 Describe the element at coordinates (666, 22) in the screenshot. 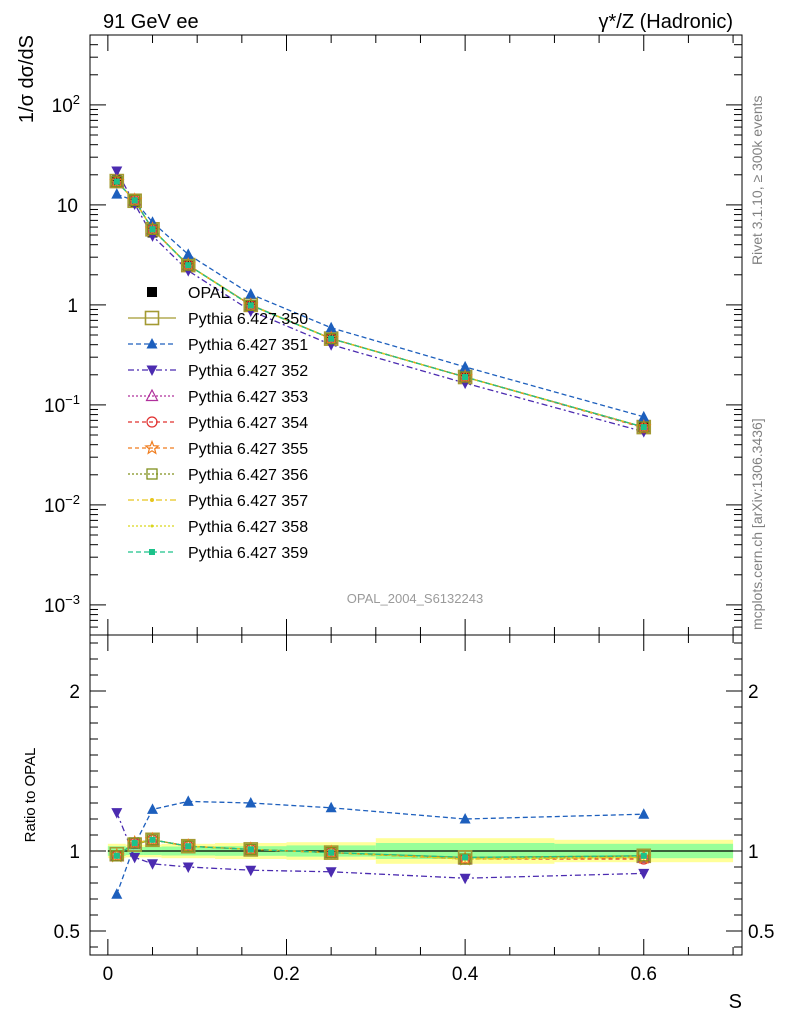

I see `header-right: γ*/Z (Hadronic)` at that location.